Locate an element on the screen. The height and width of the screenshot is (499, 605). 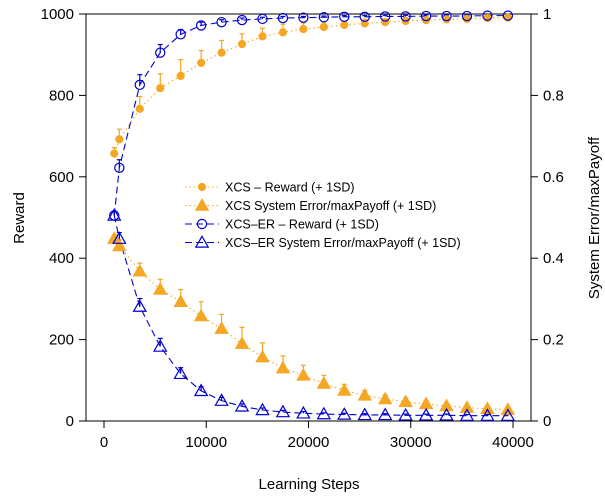
x-tick-label: 0 is located at coordinates (104, 442).